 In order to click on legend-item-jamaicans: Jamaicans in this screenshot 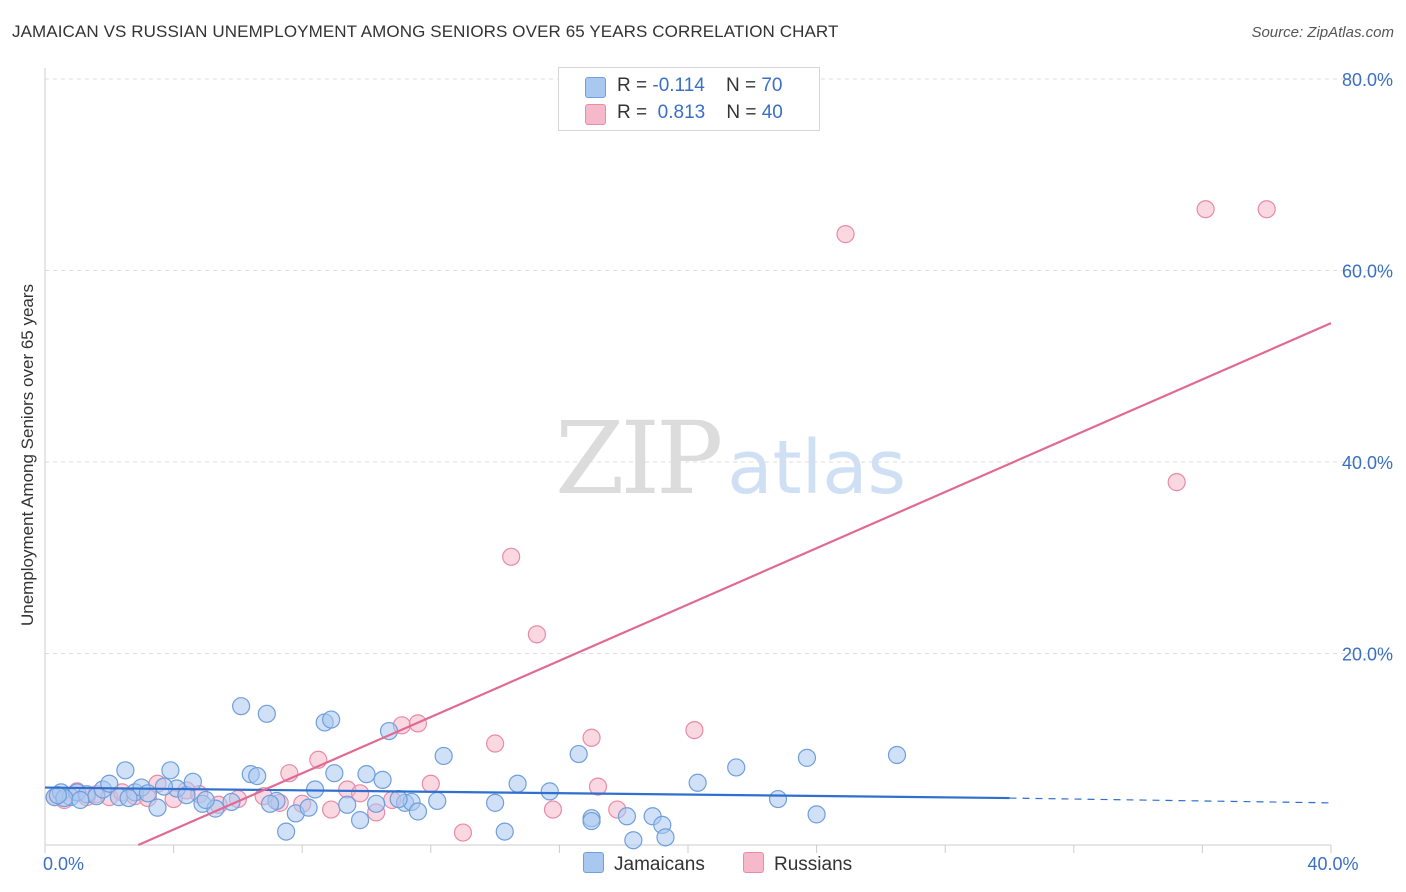, I will do `click(644, 864)`.